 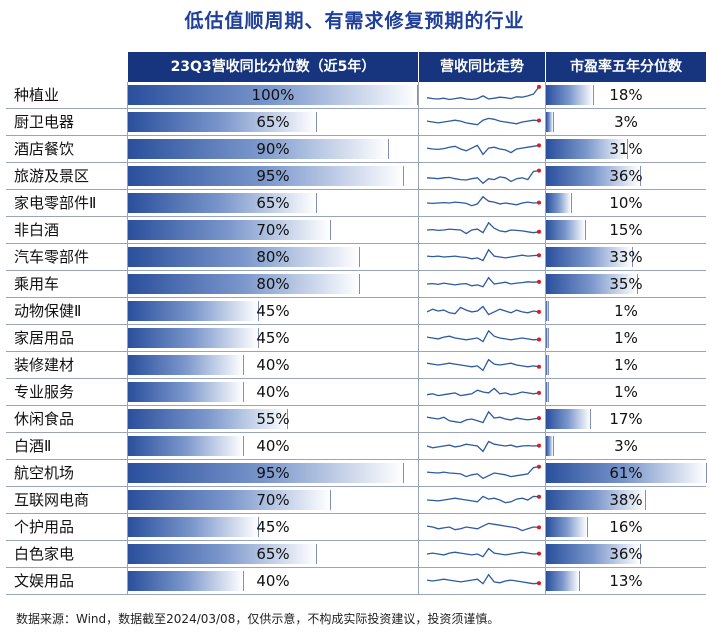 What do you see at coordinates (626, 95) in the screenshot?
I see `pe-percentile-cell: 18%` at bounding box center [626, 95].